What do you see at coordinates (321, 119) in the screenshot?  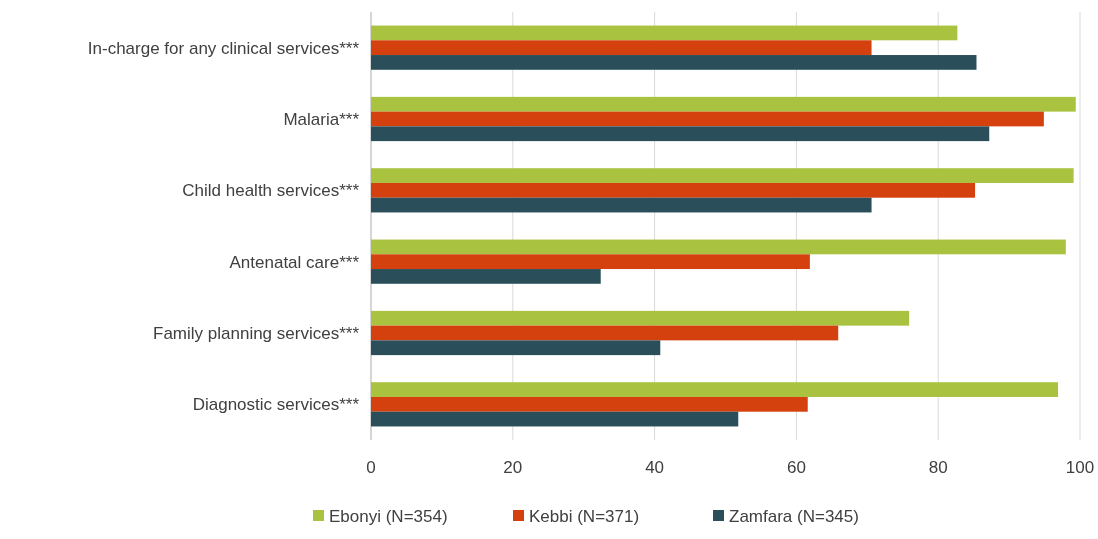 I see `y-tick-label: Malaria***` at bounding box center [321, 119].